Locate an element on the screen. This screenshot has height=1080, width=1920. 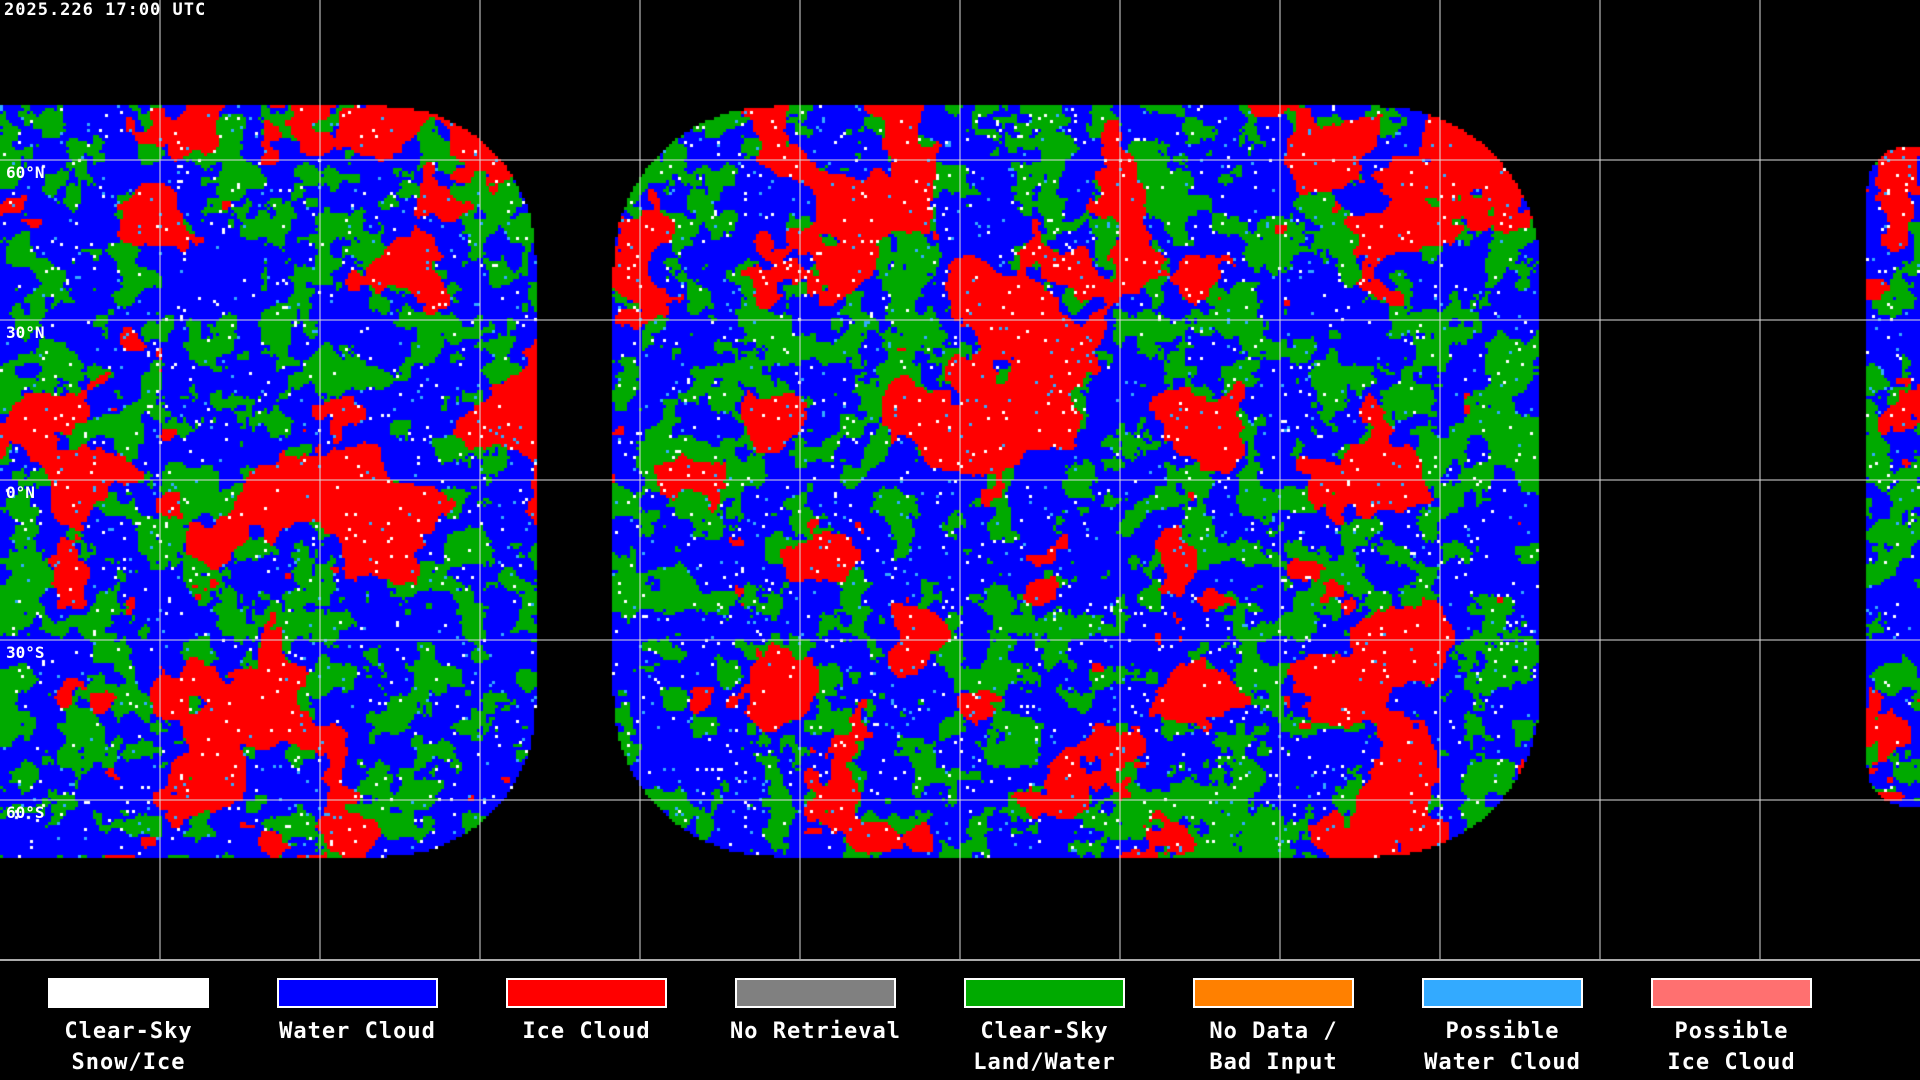
legend-item-no-data: No Data / Bad Input is located at coordinates (1273, 1028).